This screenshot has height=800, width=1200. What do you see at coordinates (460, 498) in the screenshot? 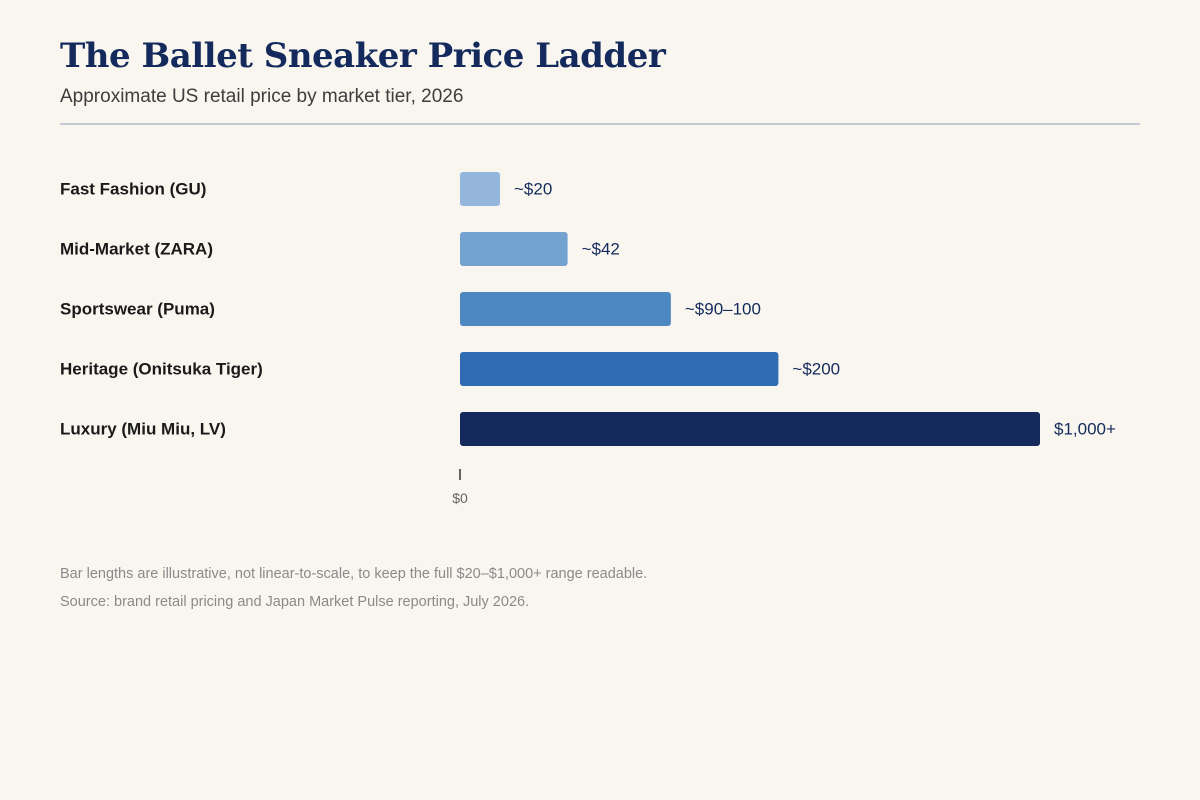
I see `axis-tick-label: $0` at bounding box center [460, 498].